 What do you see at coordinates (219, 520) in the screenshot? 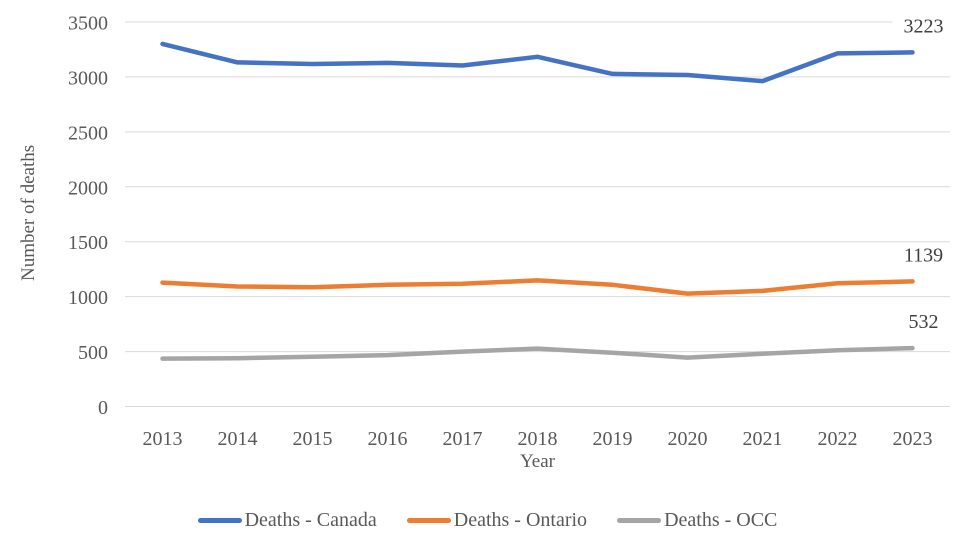
I see `legend-swatch-canada` at bounding box center [219, 520].